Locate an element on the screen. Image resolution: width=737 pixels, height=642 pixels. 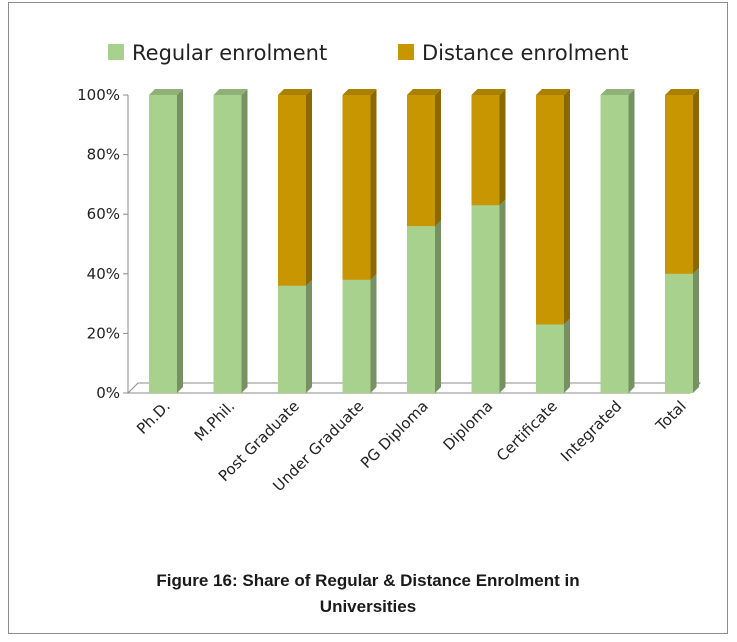
x-category-label: Ph.D. is located at coordinates (153, 417).